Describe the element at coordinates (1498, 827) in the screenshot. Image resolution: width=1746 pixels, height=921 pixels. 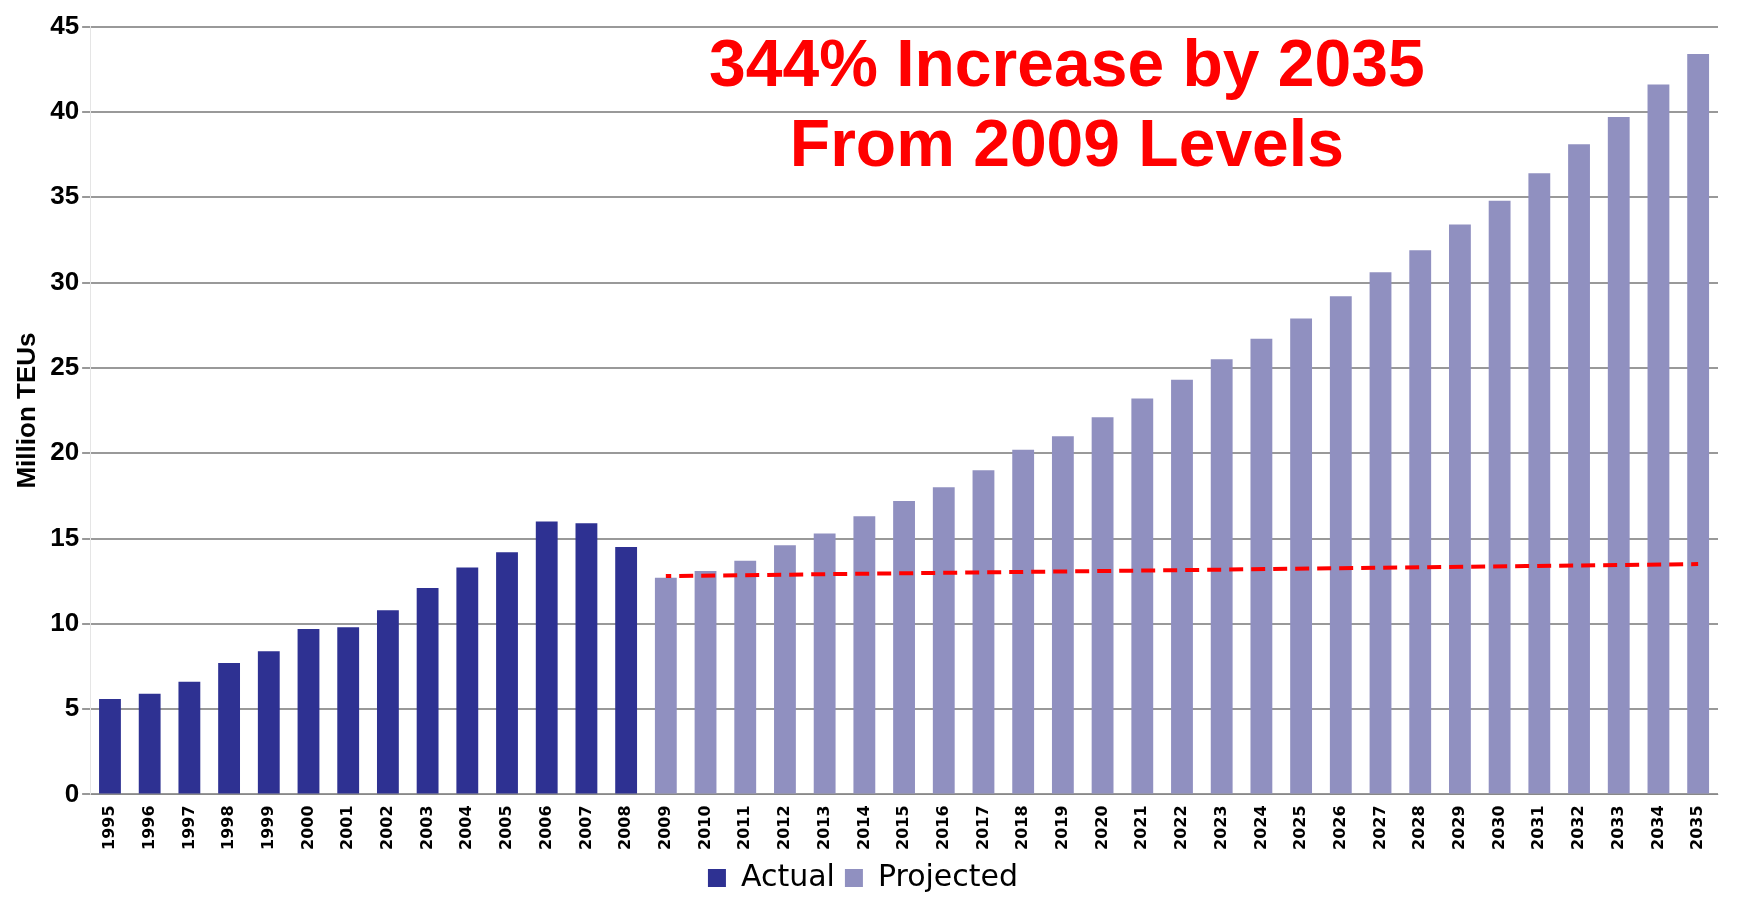
I see `x-tick-label: 2030` at that location.